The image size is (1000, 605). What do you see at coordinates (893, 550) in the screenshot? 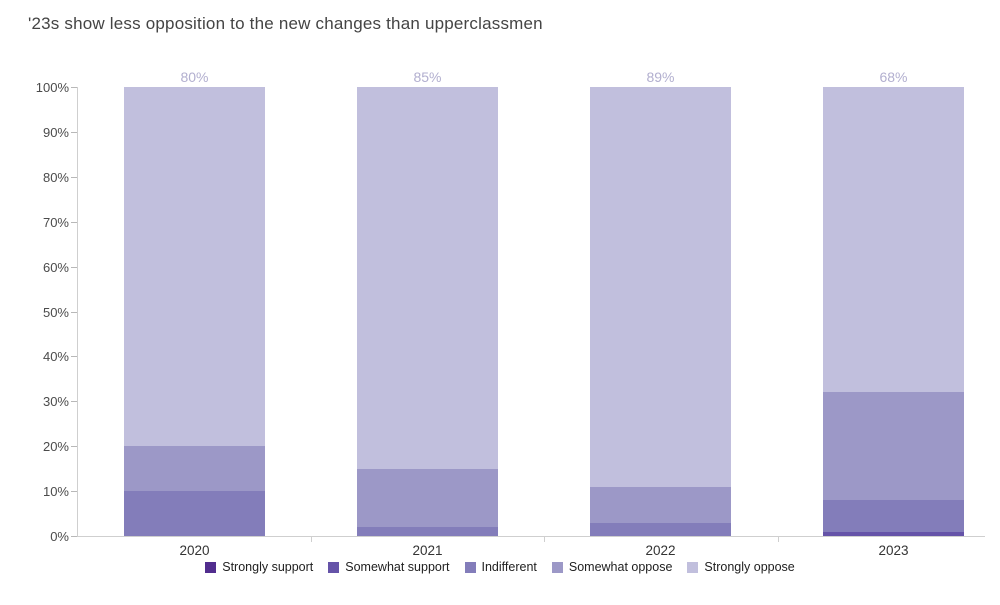
I see `x-axis-category-label: 2023` at bounding box center [893, 550].